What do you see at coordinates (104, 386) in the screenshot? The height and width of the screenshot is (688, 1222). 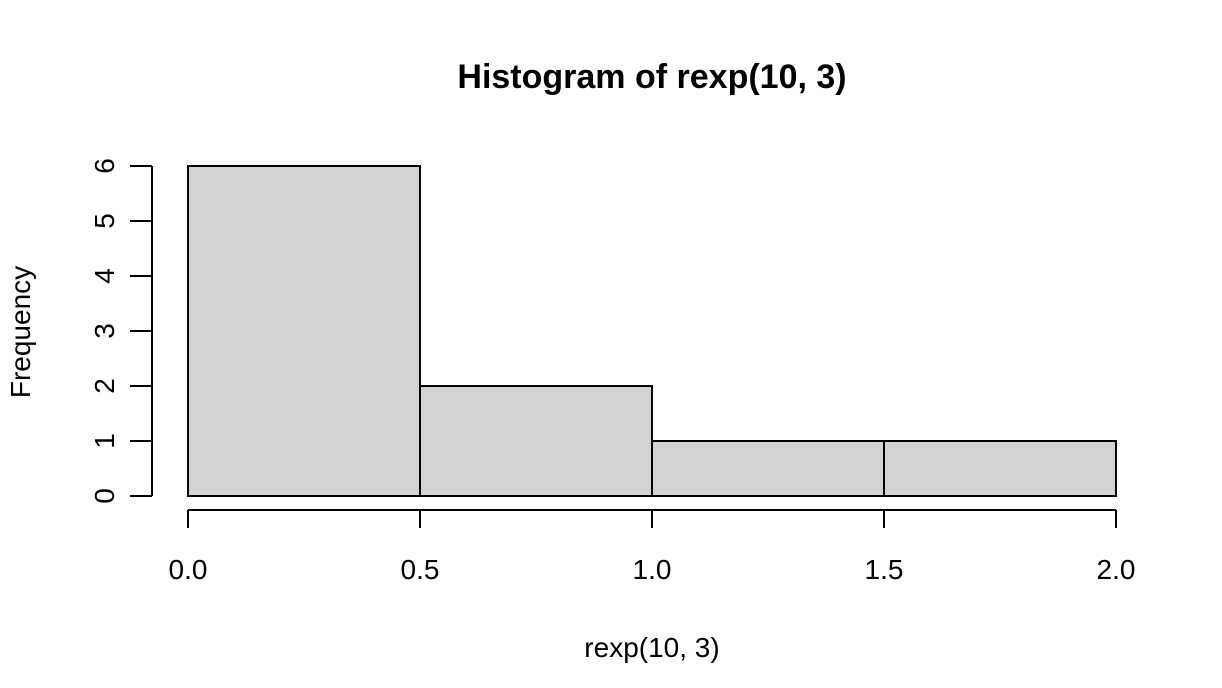 I see `y-tick-label: 2` at bounding box center [104, 386].